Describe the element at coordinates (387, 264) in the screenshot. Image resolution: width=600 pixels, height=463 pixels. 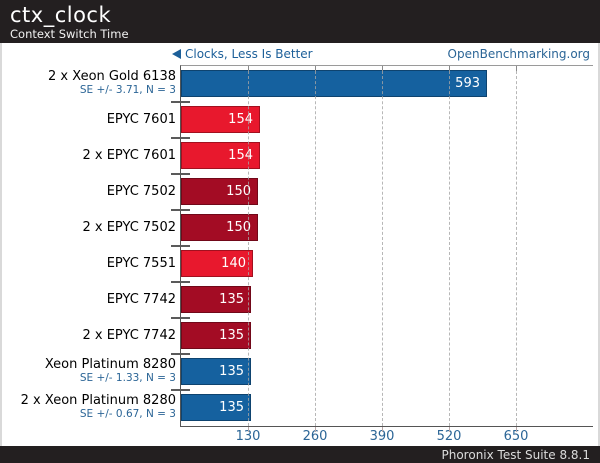
I see `bar-row: 140` at that location.